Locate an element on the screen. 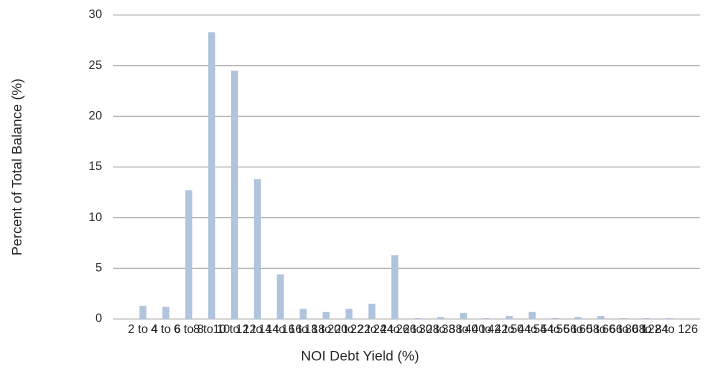  x-tick-label: 42 to 44 is located at coordinates (510, 329).